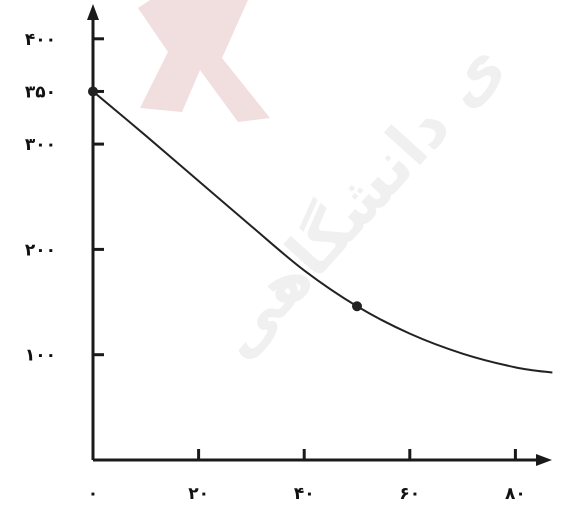 Image resolution: width=565 pixels, height=505 pixels. What do you see at coordinates (40, 145) in the screenshot?
I see `y-tick-label: ۳۰۰` at bounding box center [40, 145].